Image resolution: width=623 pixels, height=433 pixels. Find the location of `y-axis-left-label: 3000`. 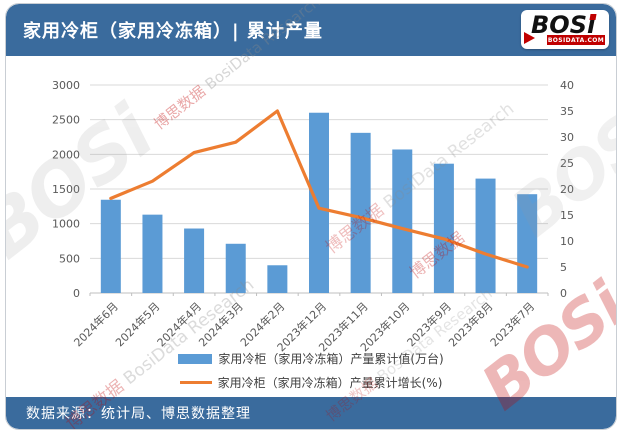

y-axis-left-label: 3000 is located at coordinates (66, 85).